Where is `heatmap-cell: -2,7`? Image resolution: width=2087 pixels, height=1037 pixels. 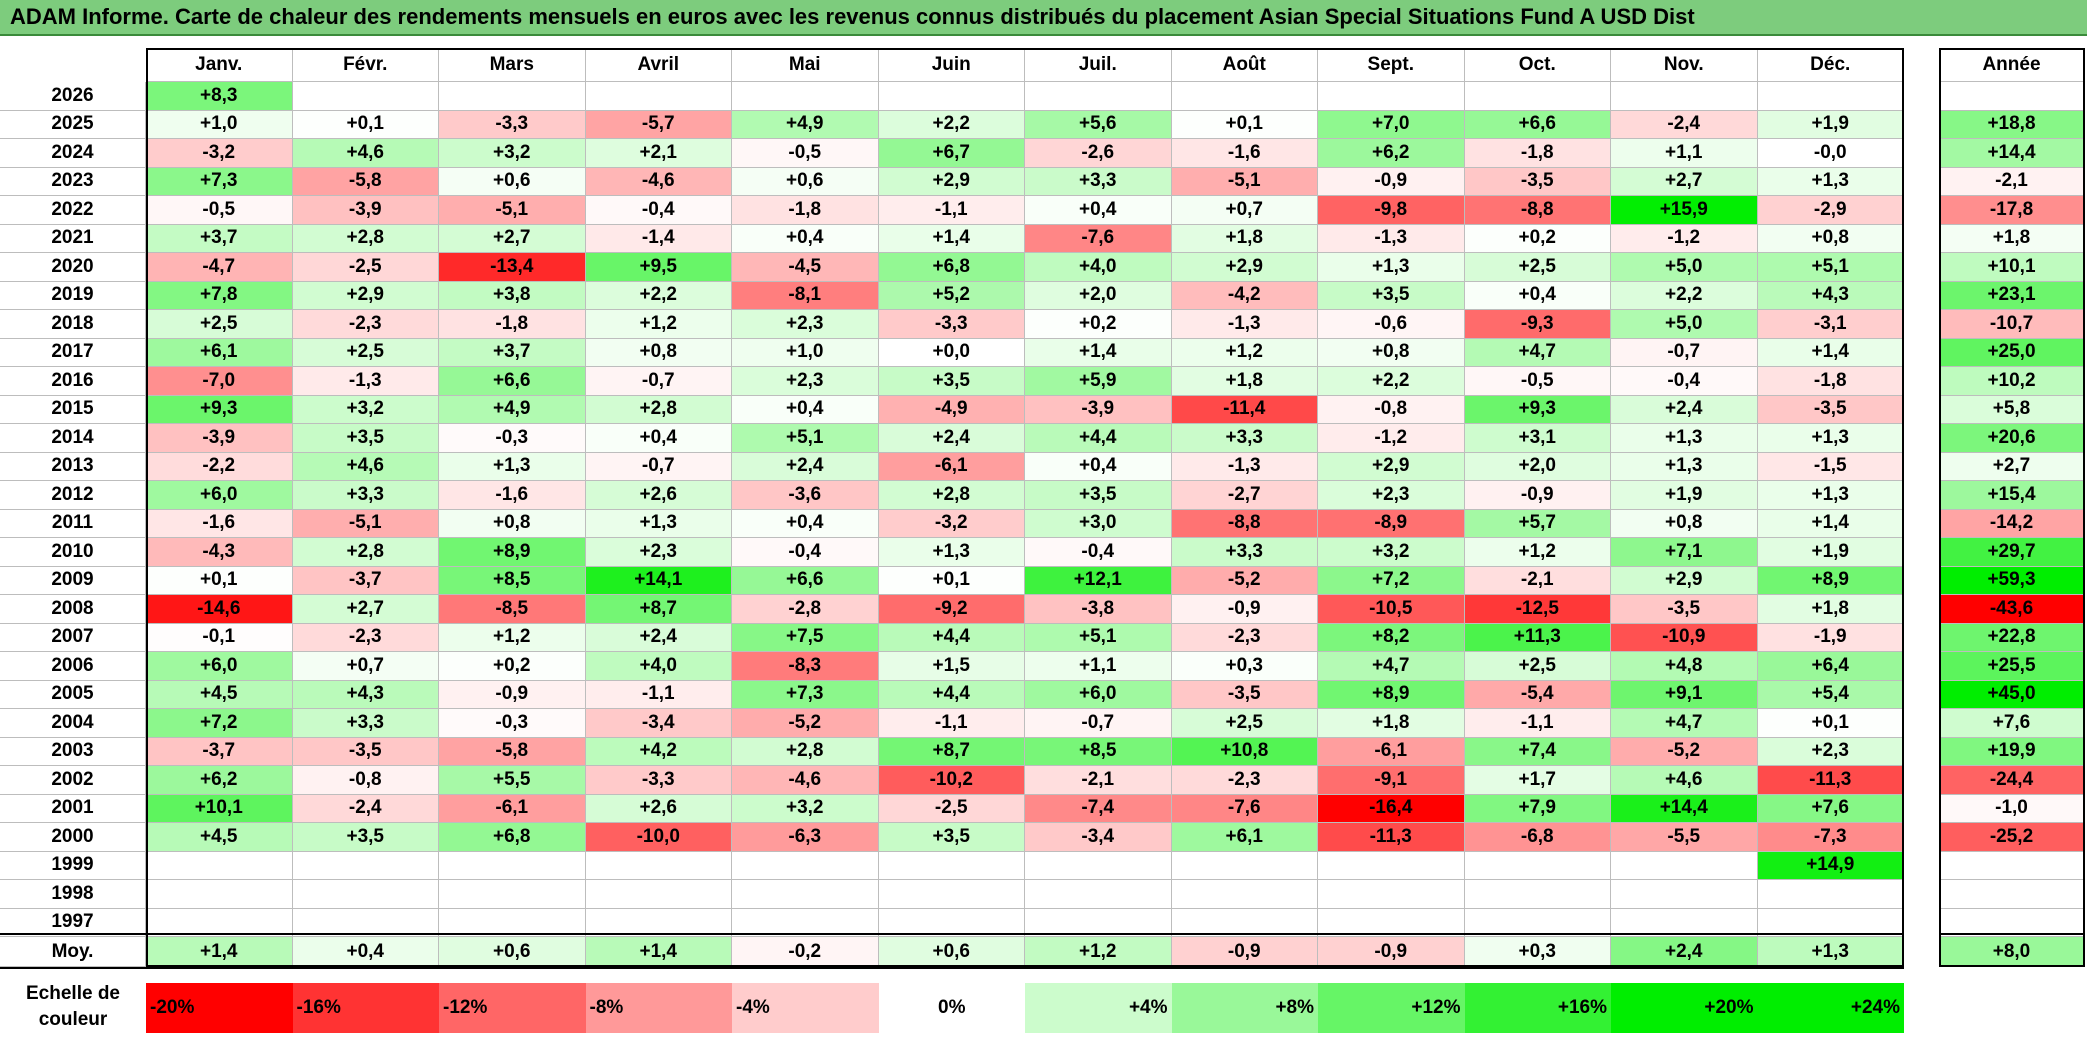 heatmap-cell: -2,7 is located at coordinates (1244, 495).